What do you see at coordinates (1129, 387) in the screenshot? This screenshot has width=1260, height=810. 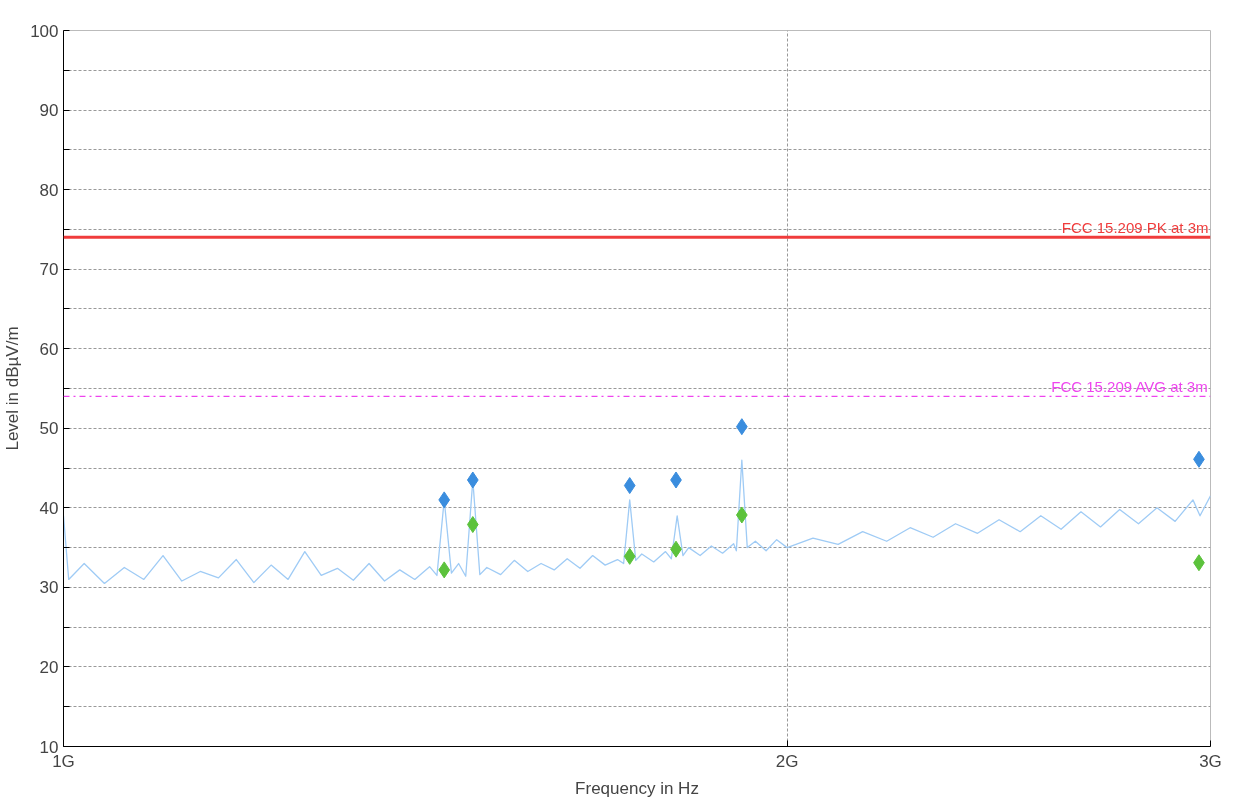 I see `ref-line-label: FCC 15.209 AVG at 3m` at bounding box center [1129, 387].